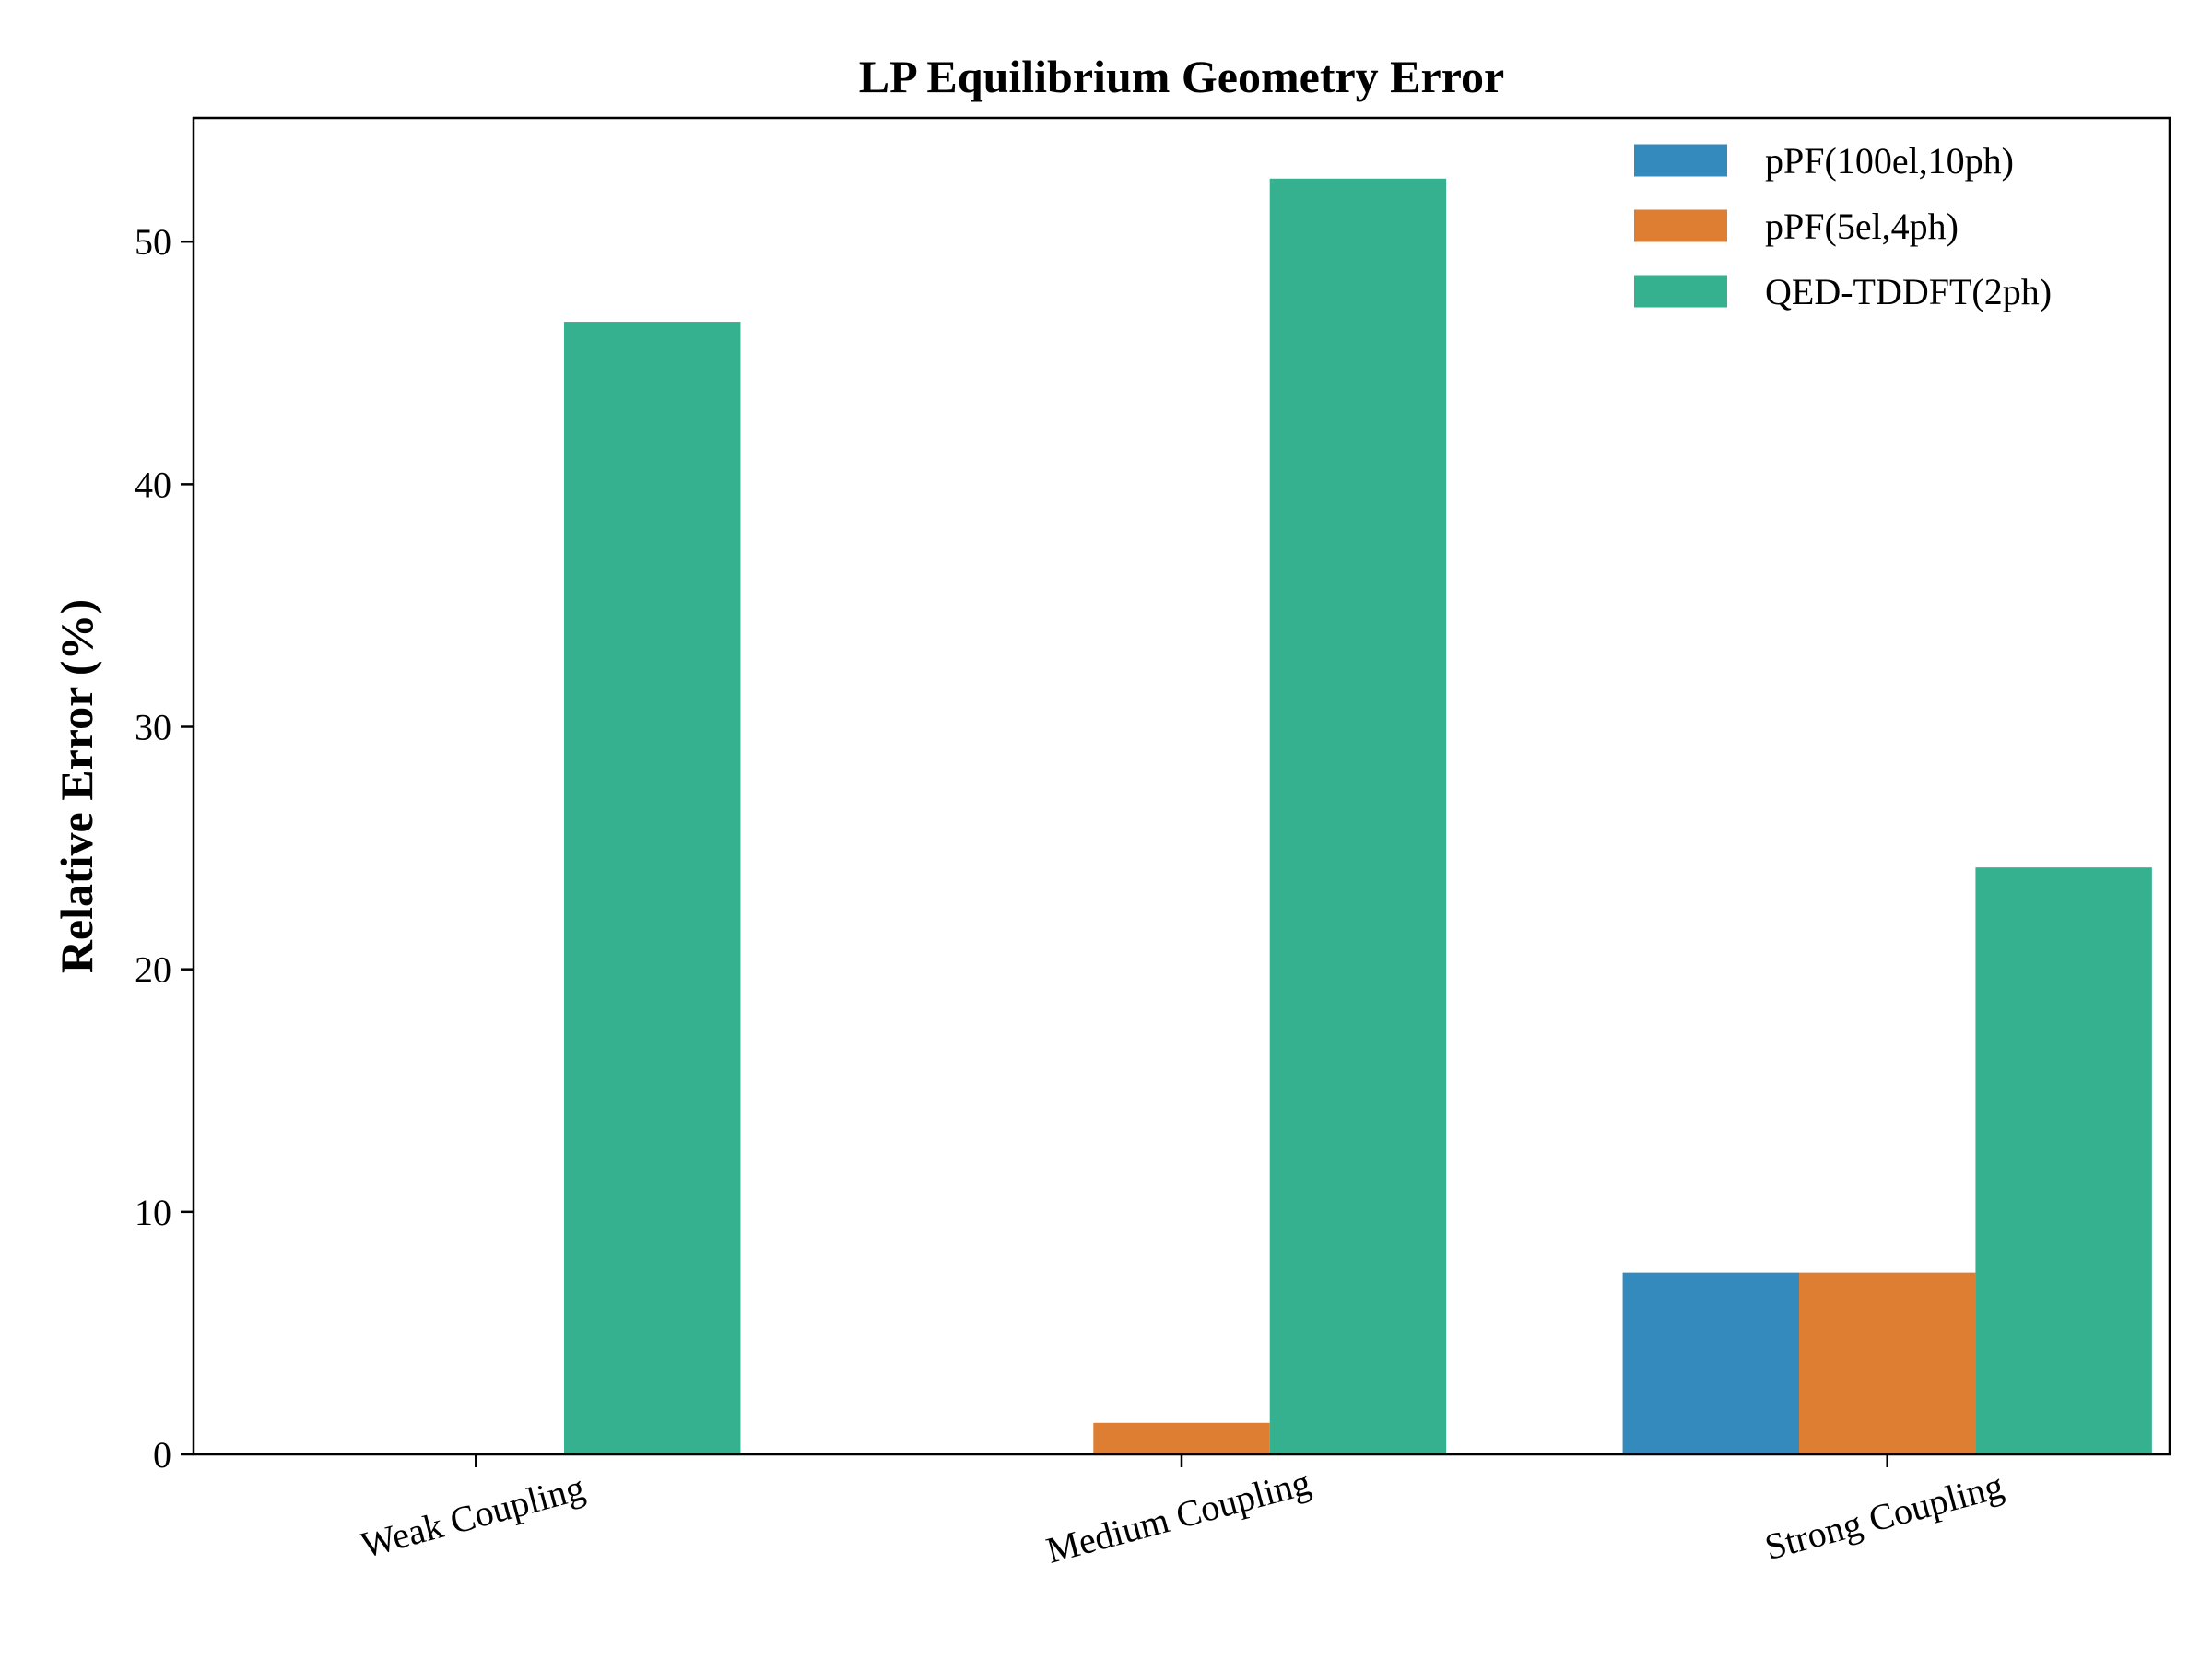 Image resolution: width=2212 pixels, height=1659 pixels. Describe the element at coordinates (153, 1212) in the screenshot. I see `y-tick-label: 10` at that location.